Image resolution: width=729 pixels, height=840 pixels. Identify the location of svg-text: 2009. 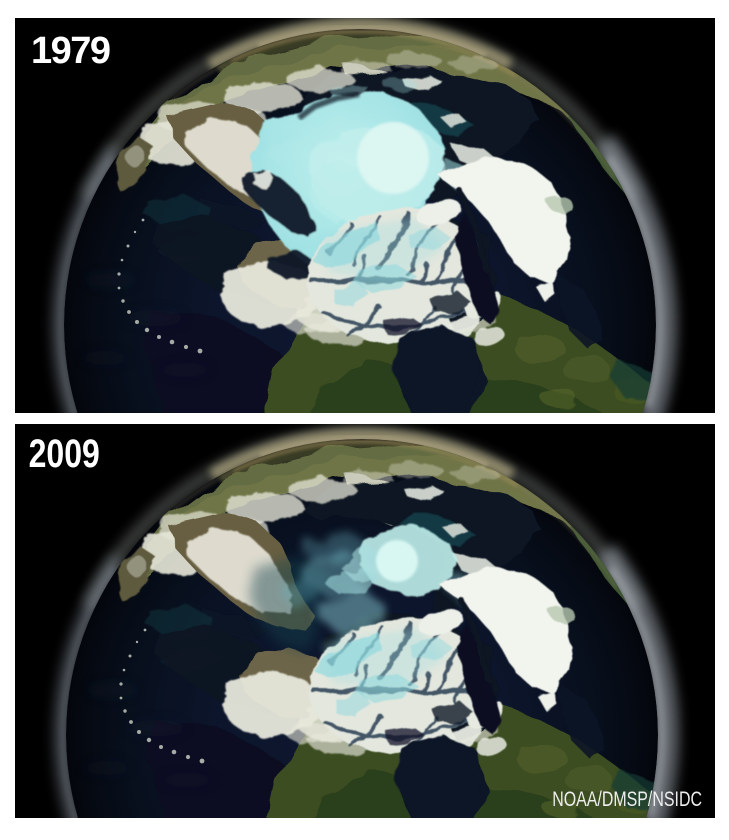
(64, 453).